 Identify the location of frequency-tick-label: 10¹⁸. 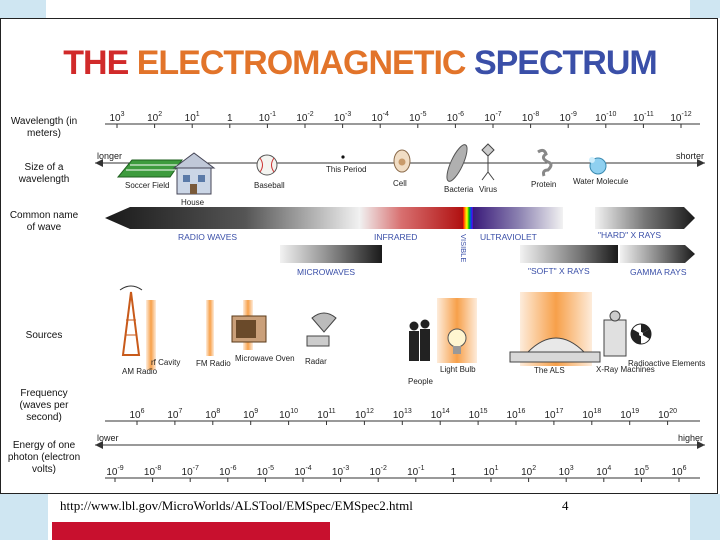
(591, 414).